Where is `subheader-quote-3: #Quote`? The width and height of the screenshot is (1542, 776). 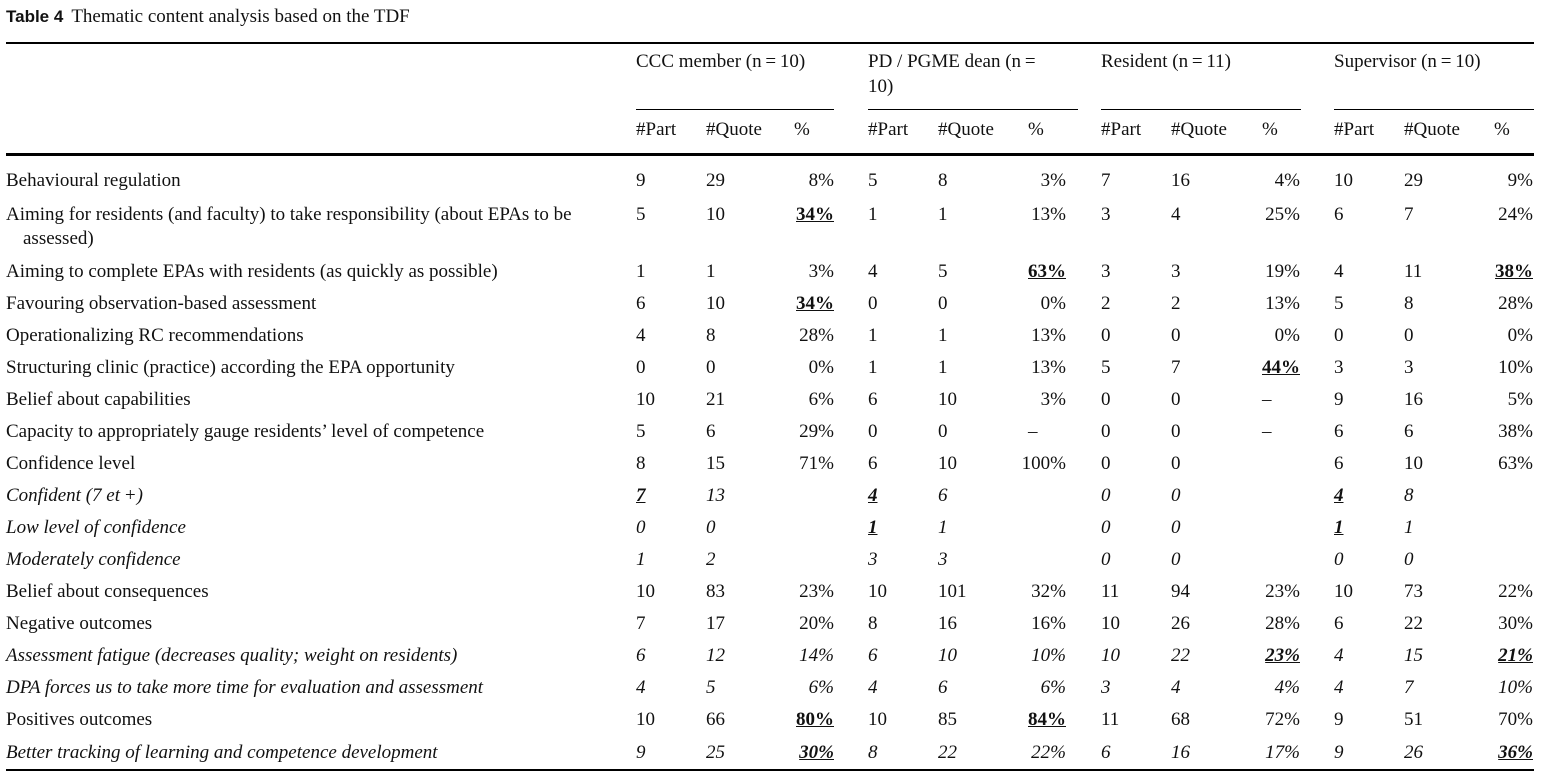 subheader-quote-3: #Quote is located at coordinates (1199, 129).